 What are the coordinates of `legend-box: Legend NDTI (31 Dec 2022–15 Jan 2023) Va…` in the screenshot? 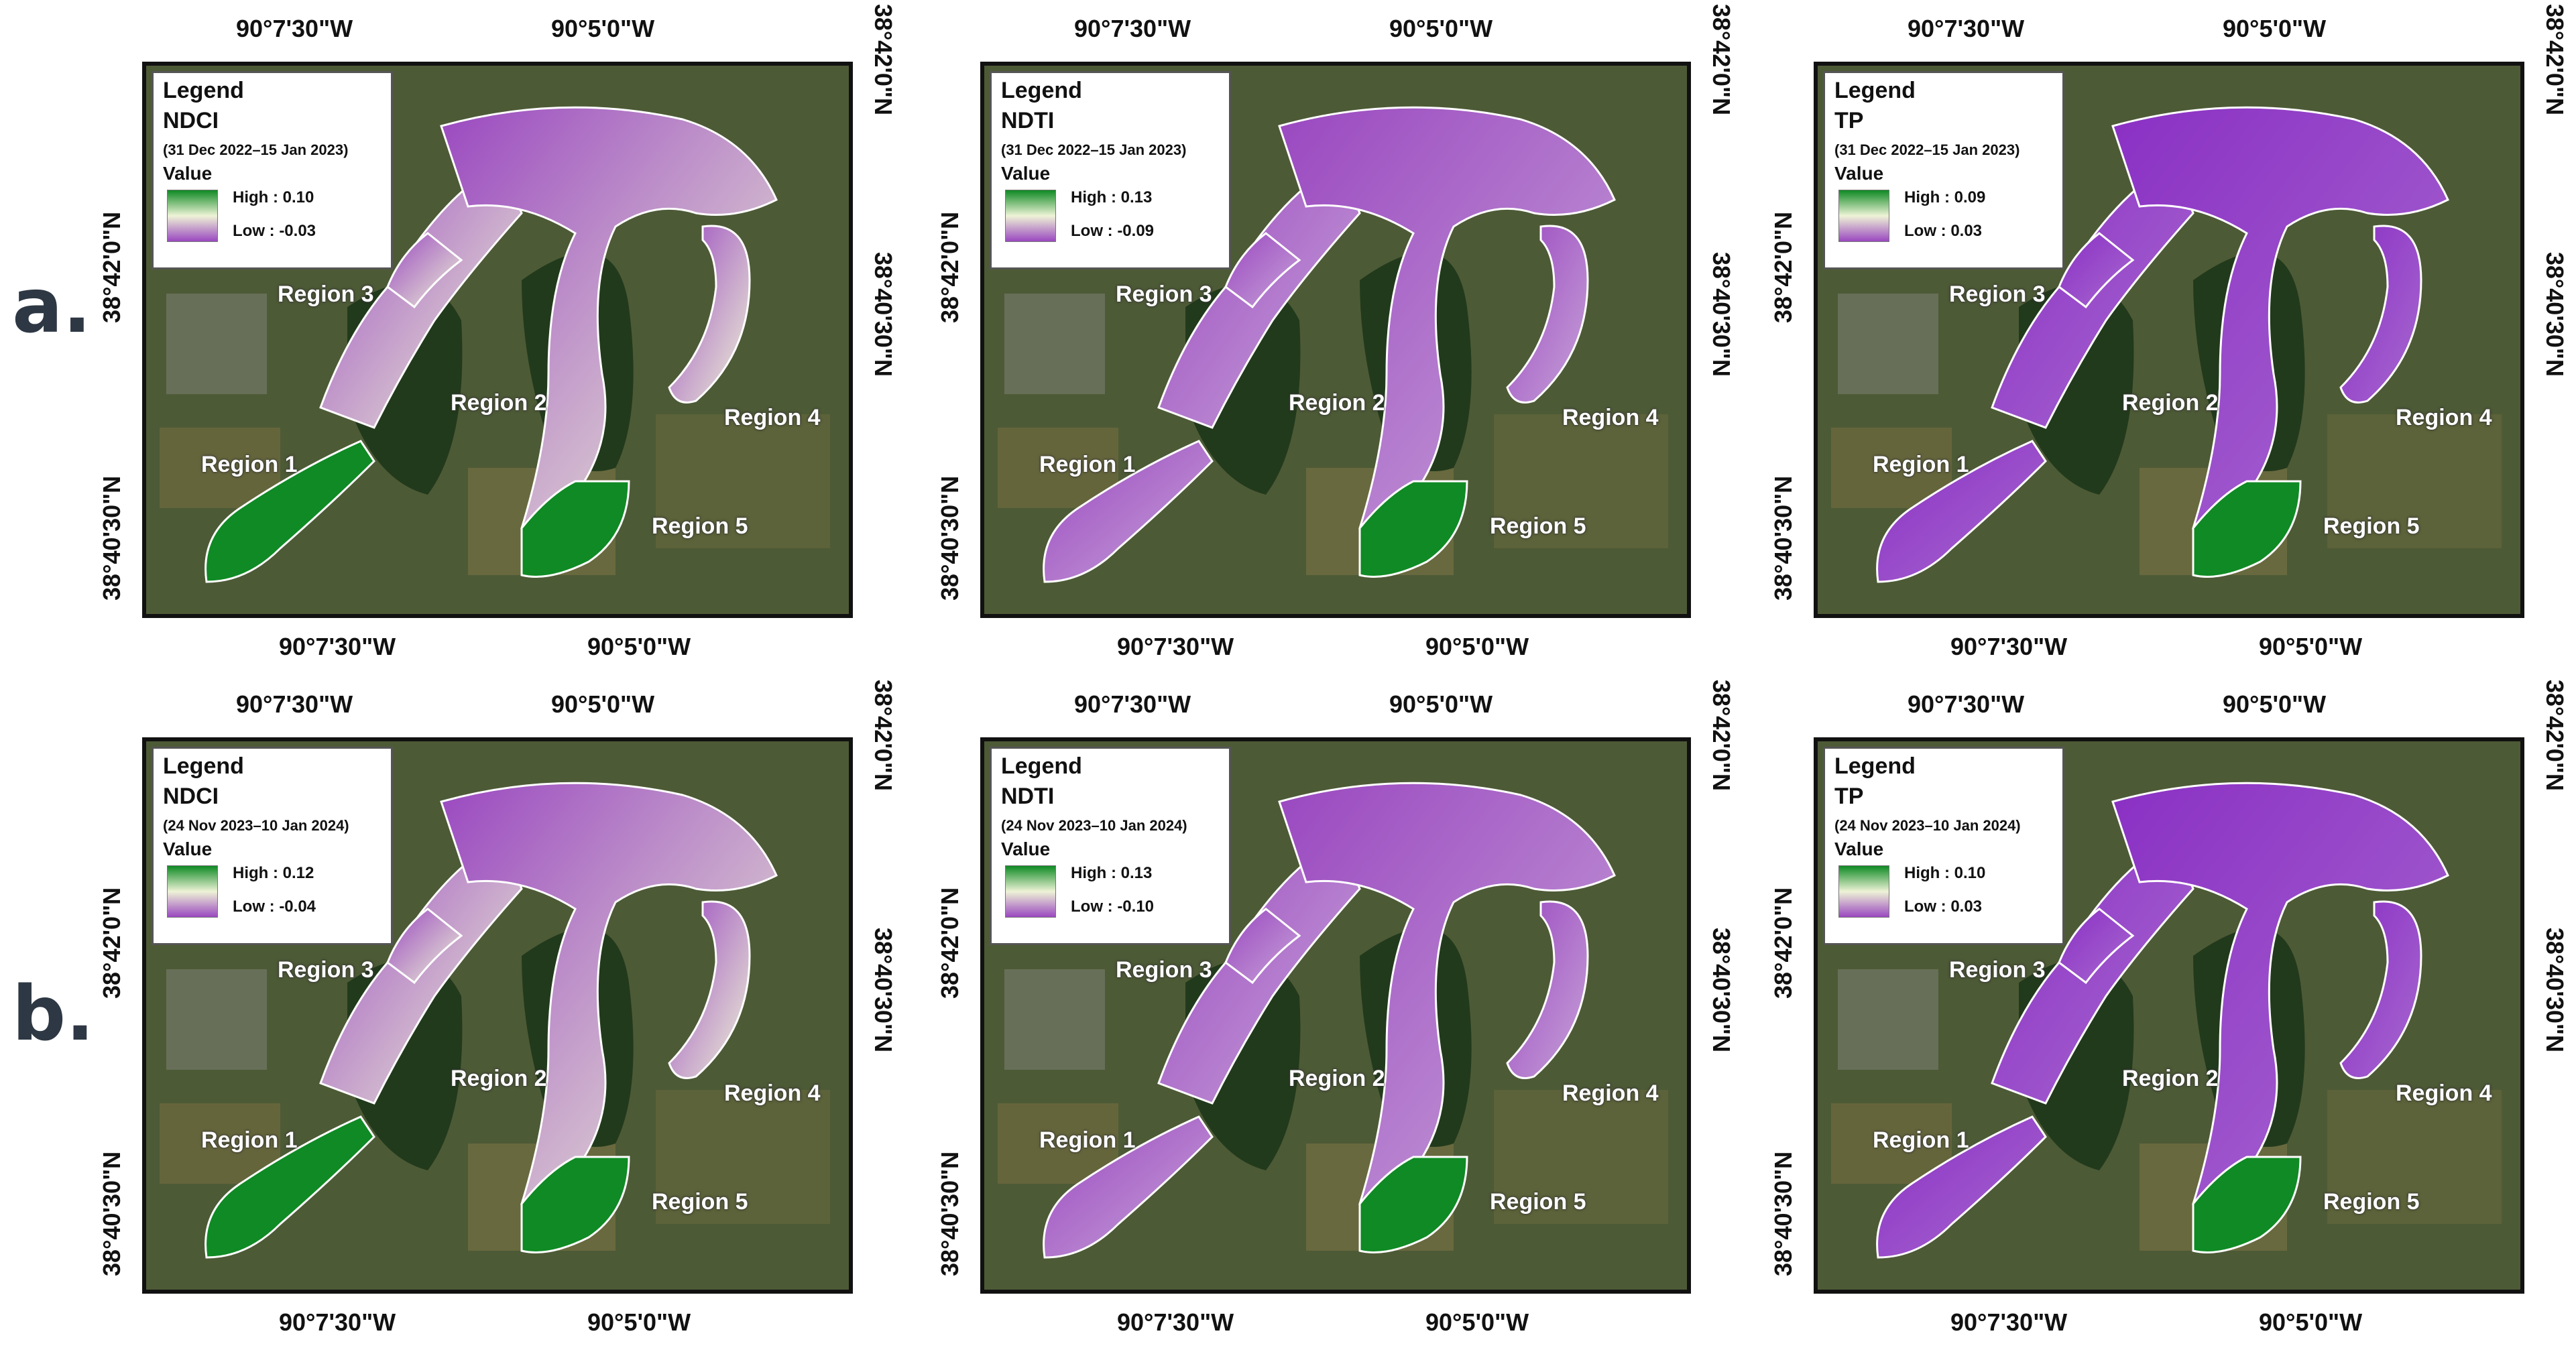 It's located at (1110, 170).